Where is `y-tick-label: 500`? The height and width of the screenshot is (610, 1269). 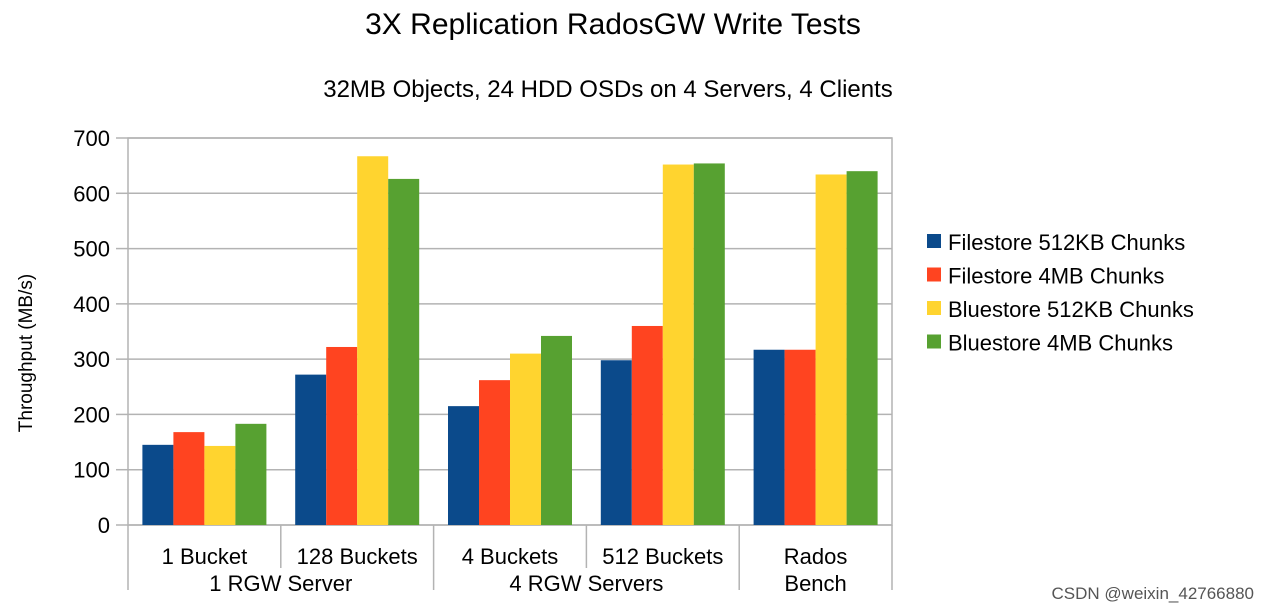
y-tick-label: 500 is located at coordinates (91, 249).